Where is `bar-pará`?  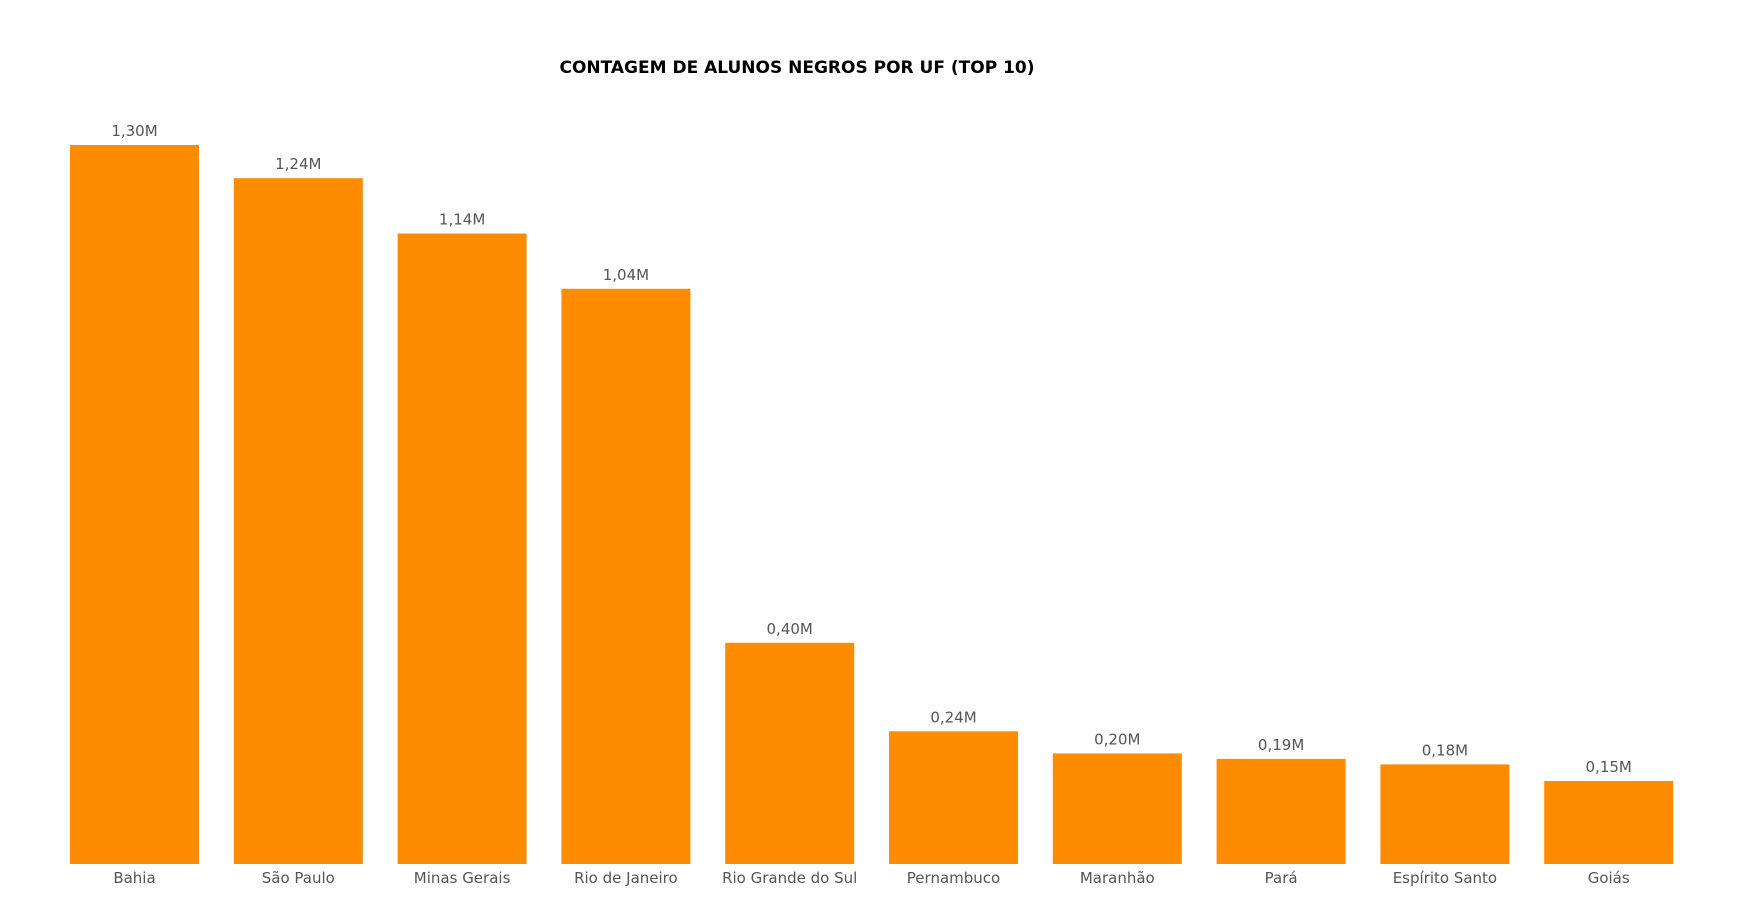 bar-pará is located at coordinates (1281, 811).